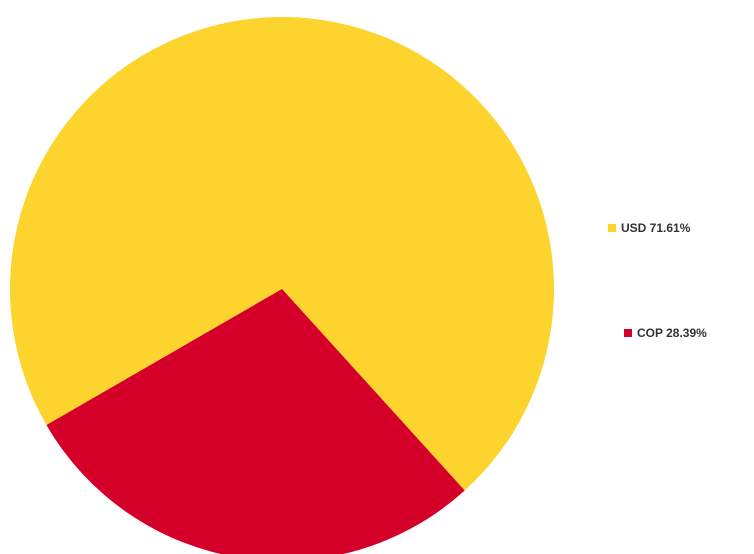 Image resolution: width=754 pixels, height=554 pixels. Describe the element at coordinates (628, 333) in the screenshot. I see `legend-swatch-cop` at that location.